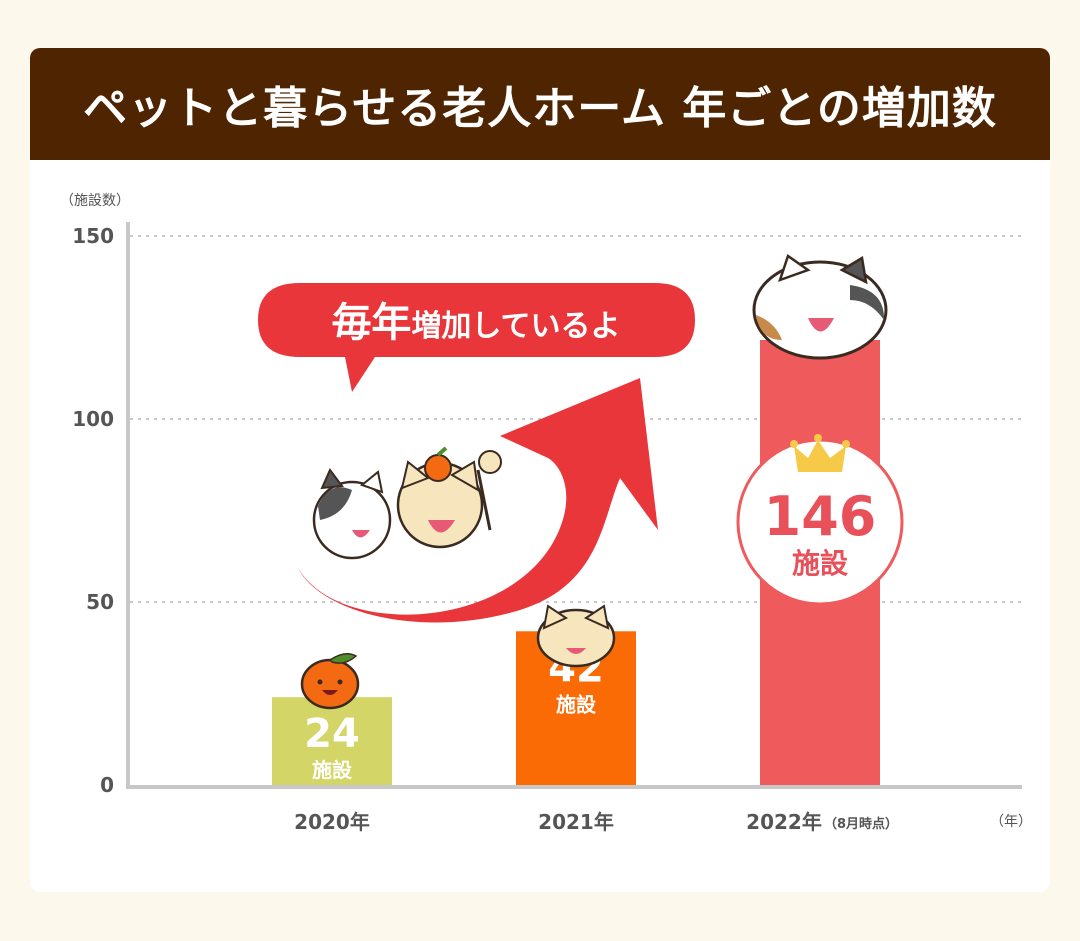 The width and height of the screenshot is (1080, 941). What do you see at coordinates (95, 201) in the screenshot?
I see `y-axis-label: （施設数）` at bounding box center [95, 201].